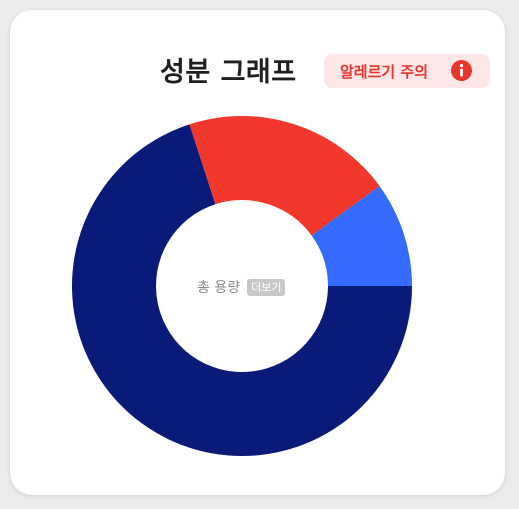 The width and height of the screenshot is (519, 509). Describe the element at coordinates (219, 288) in the screenshot. I see `total-volume-label: 총 용량` at that location.